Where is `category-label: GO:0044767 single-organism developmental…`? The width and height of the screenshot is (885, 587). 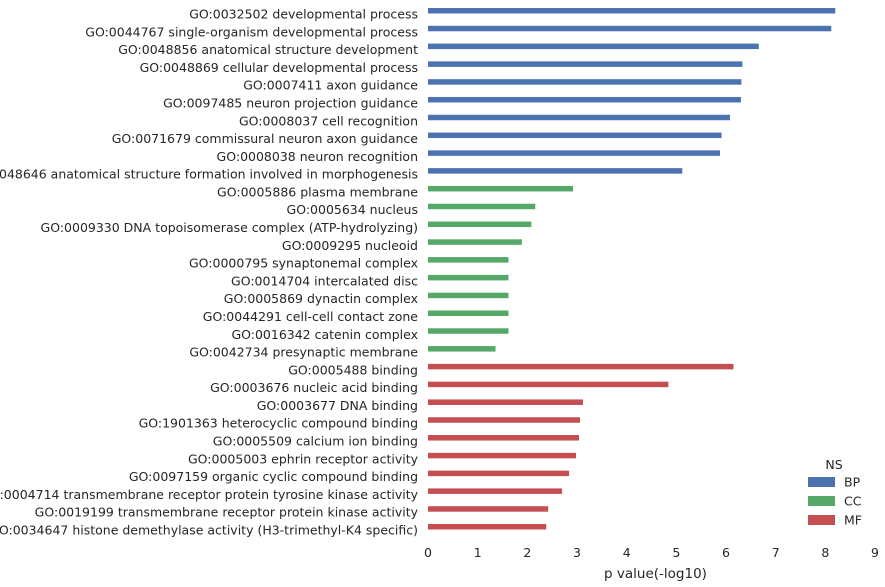
category-label: GO:0044767 single-organism developmental… is located at coordinates (251, 31).